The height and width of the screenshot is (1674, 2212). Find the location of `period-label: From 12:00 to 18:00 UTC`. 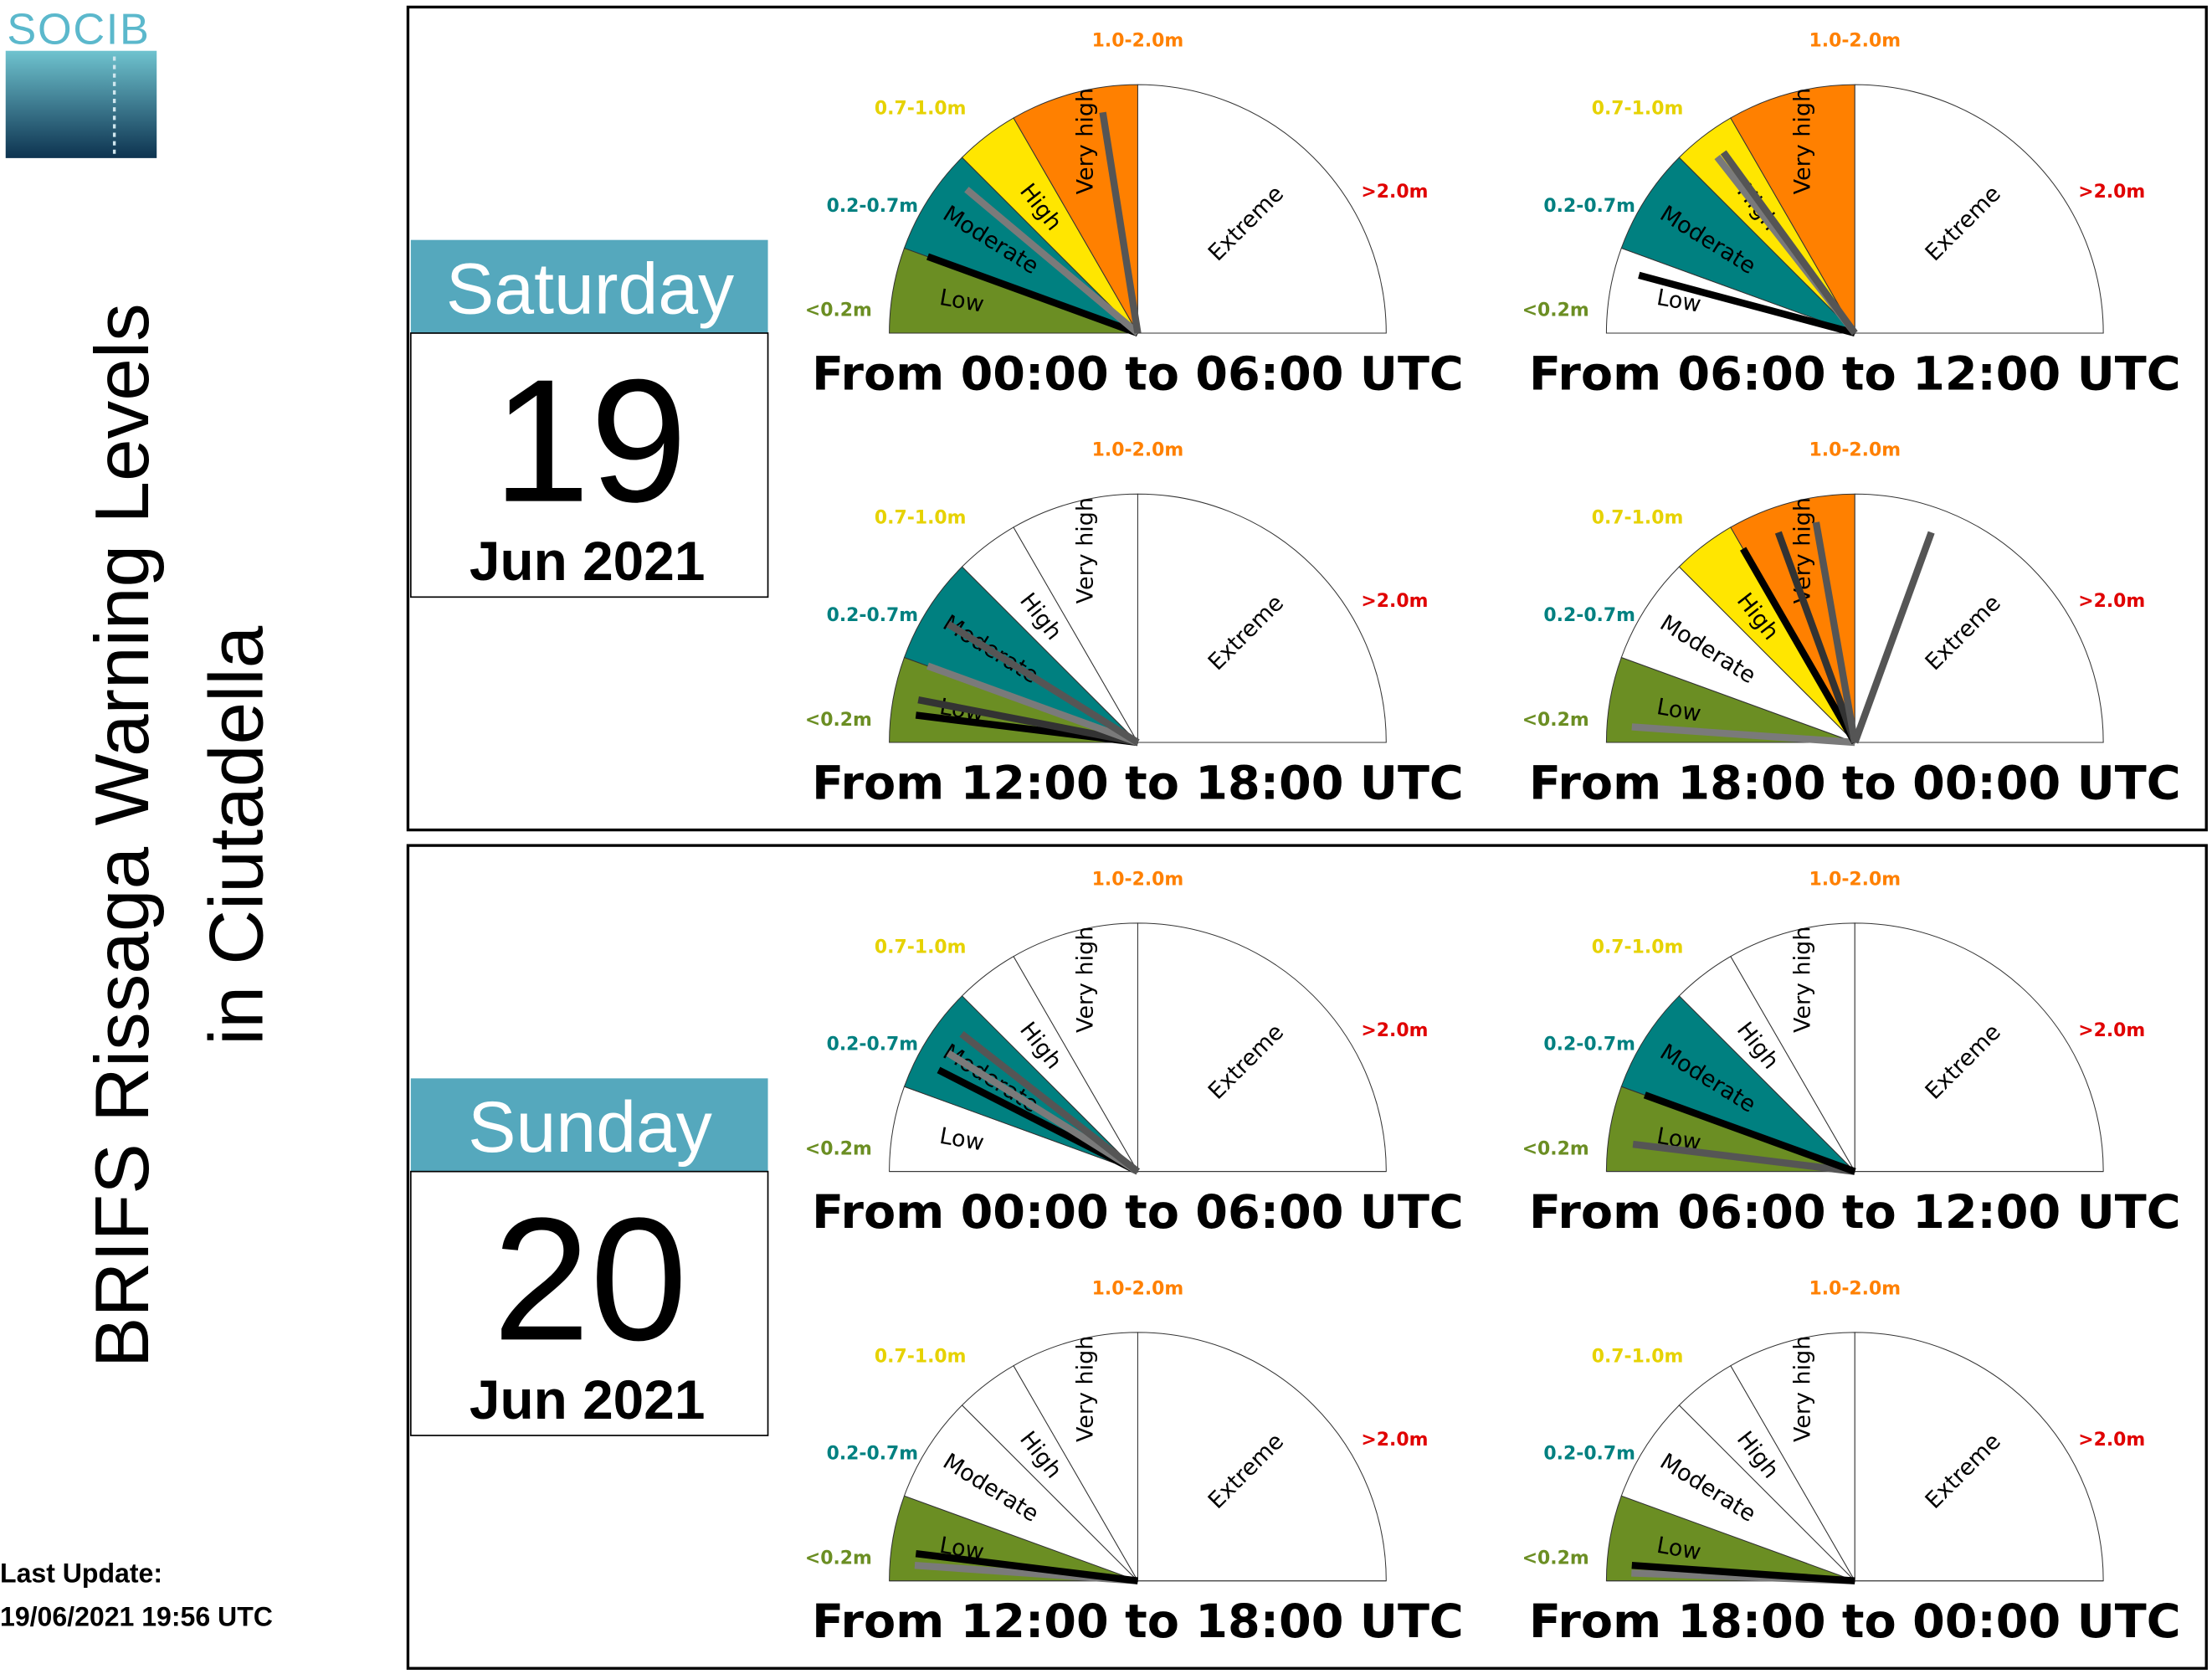

period-label: From 12:00 to 18:00 UTC is located at coordinates (1138, 1621).